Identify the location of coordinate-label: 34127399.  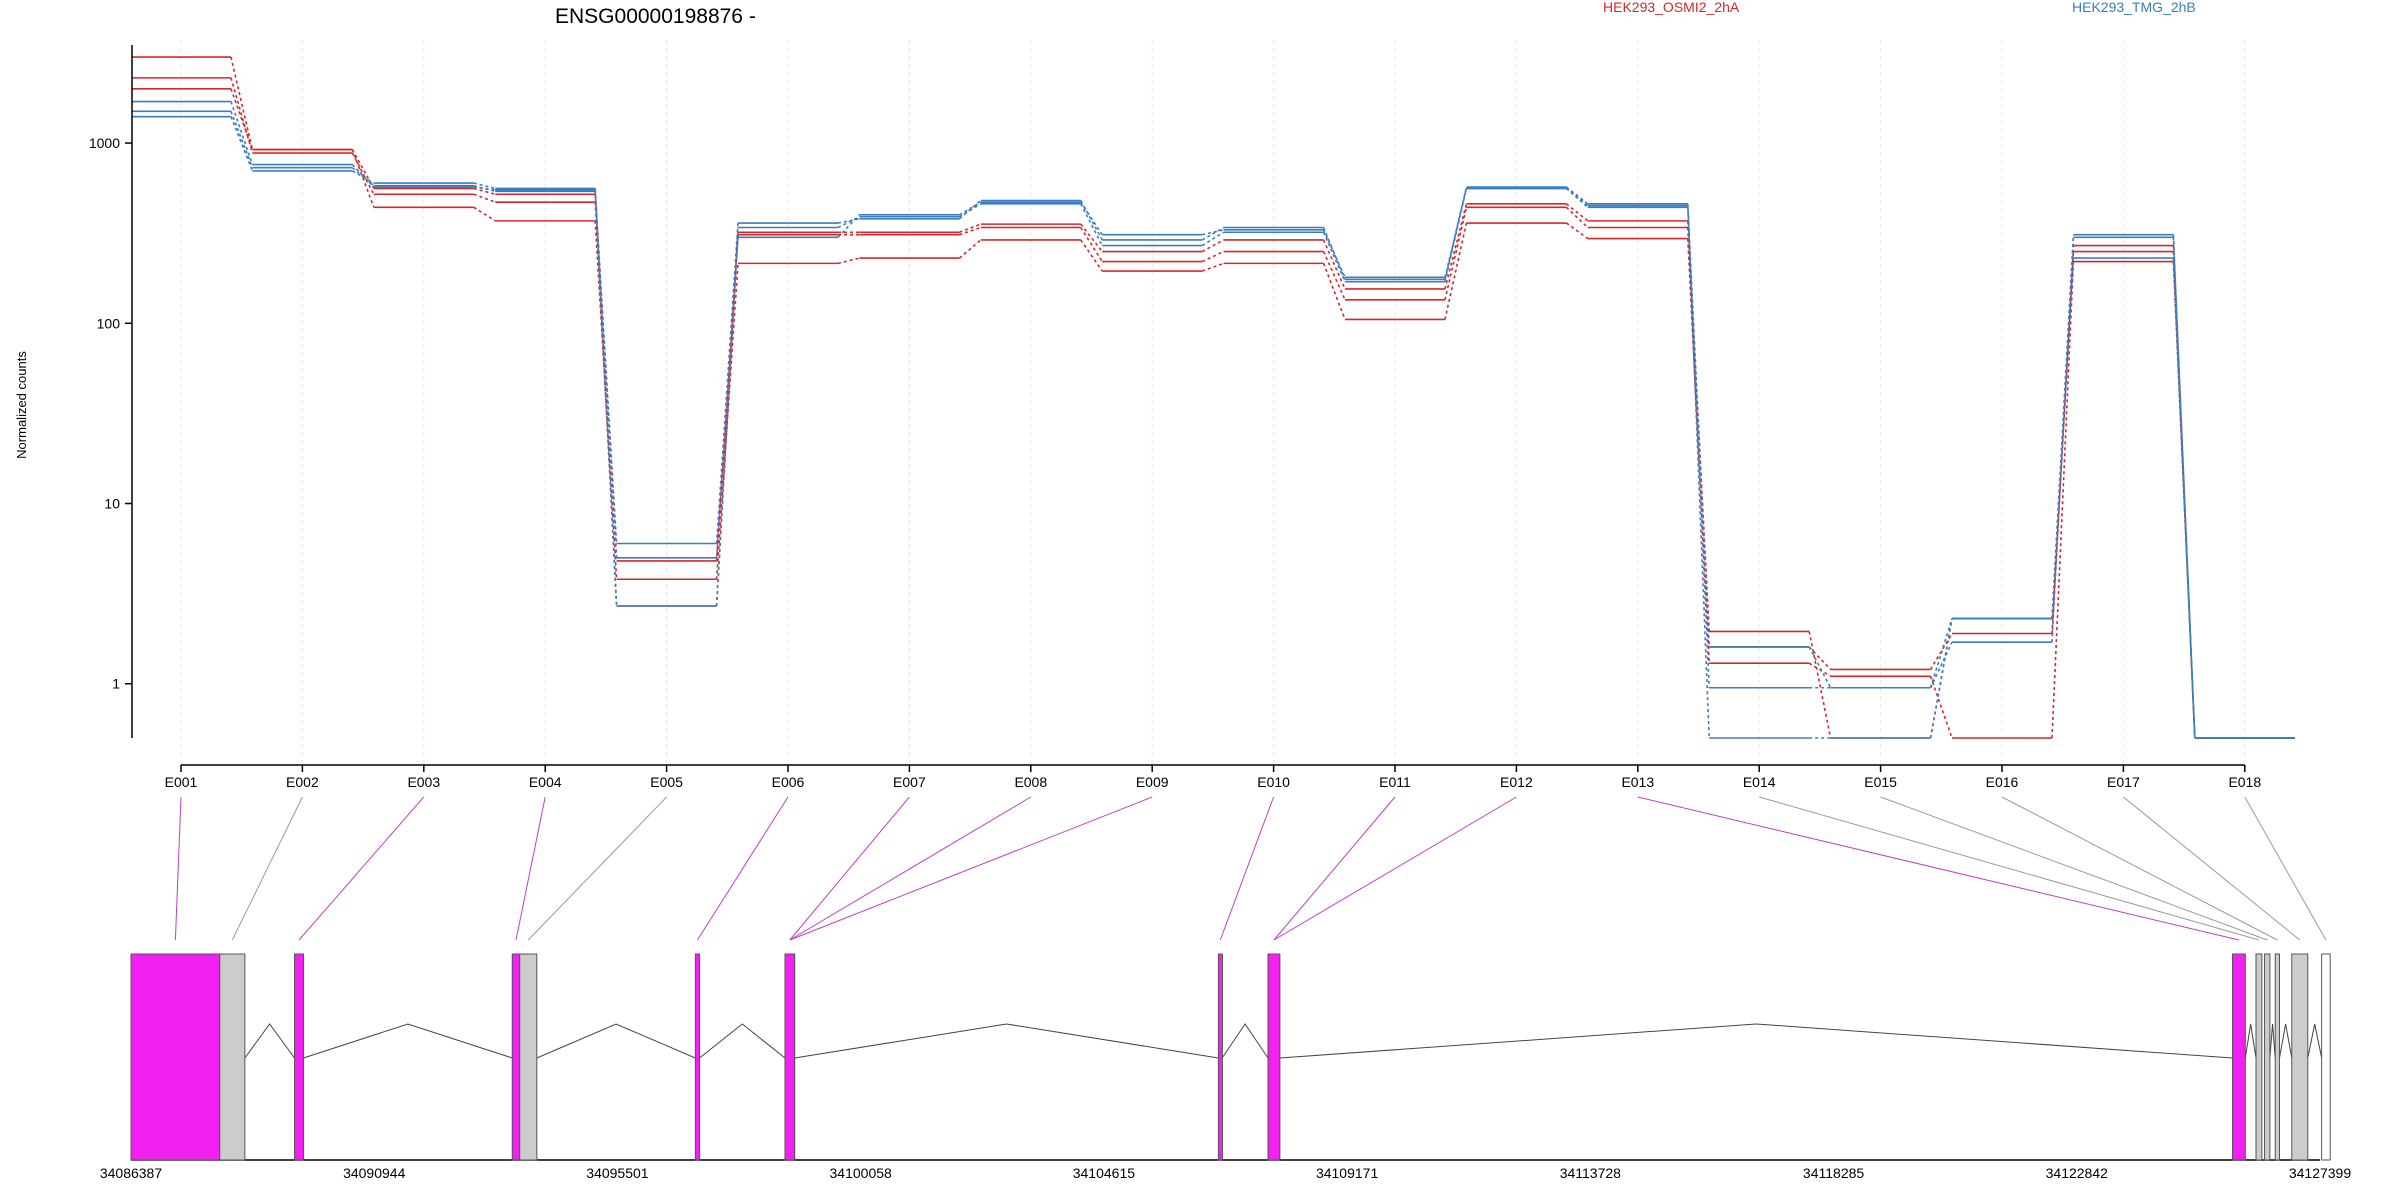
(2320, 1173).